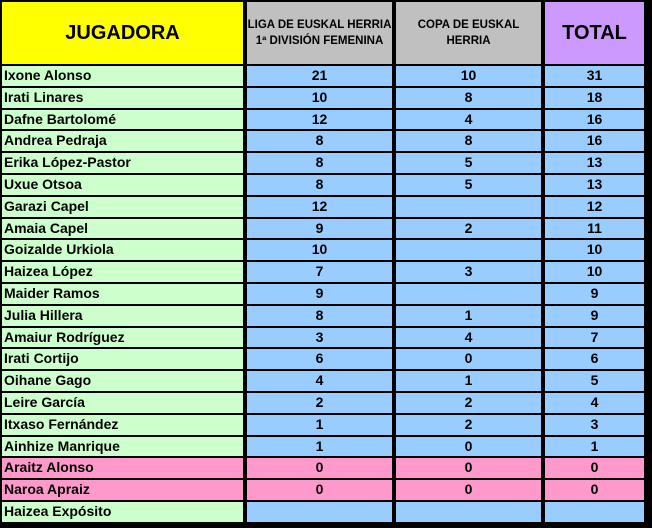  What do you see at coordinates (594, 272) in the screenshot?
I see `total-goals-cell: 10` at bounding box center [594, 272].